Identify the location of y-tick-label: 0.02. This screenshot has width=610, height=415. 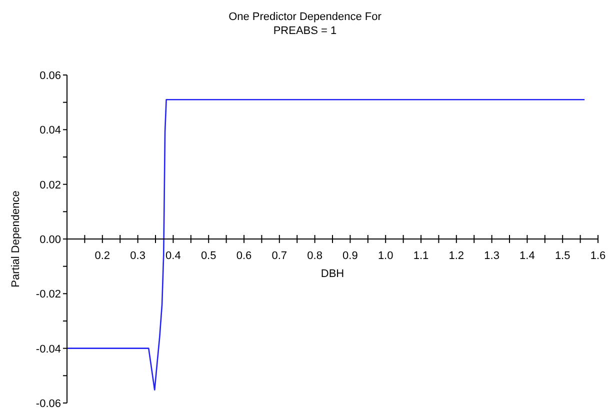
(50, 185).